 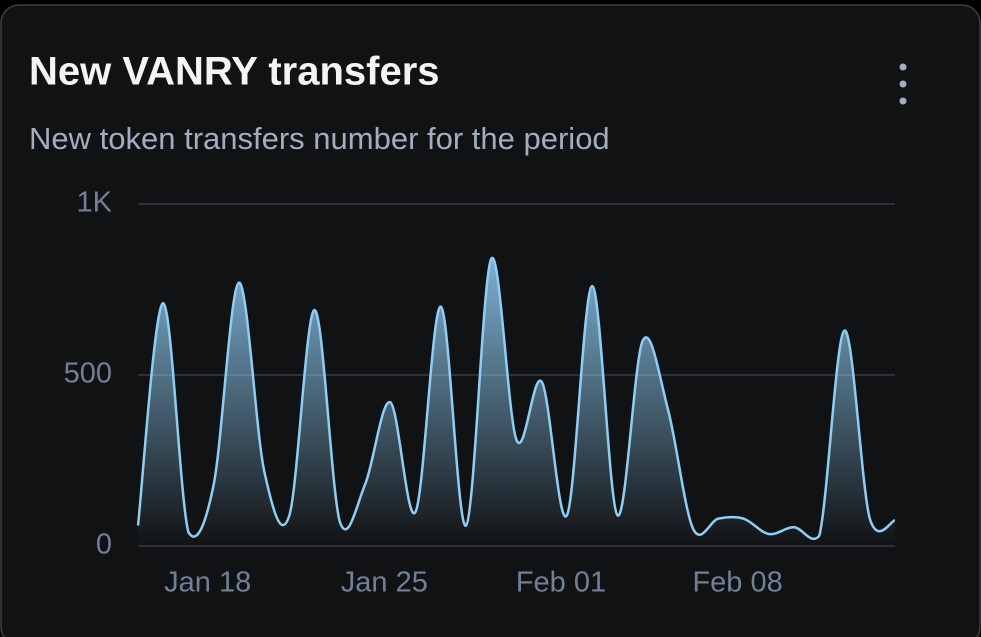 What do you see at coordinates (561, 583) in the screenshot?
I see `x-tick-label: Feb 01` at bounding box center [561, 583].